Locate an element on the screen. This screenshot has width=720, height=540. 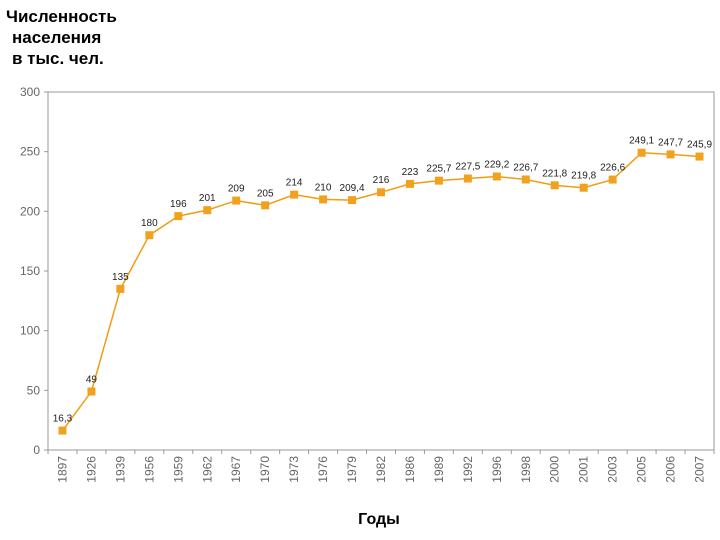
x-tick-label: 1998 is located at coordinates (526, 469).